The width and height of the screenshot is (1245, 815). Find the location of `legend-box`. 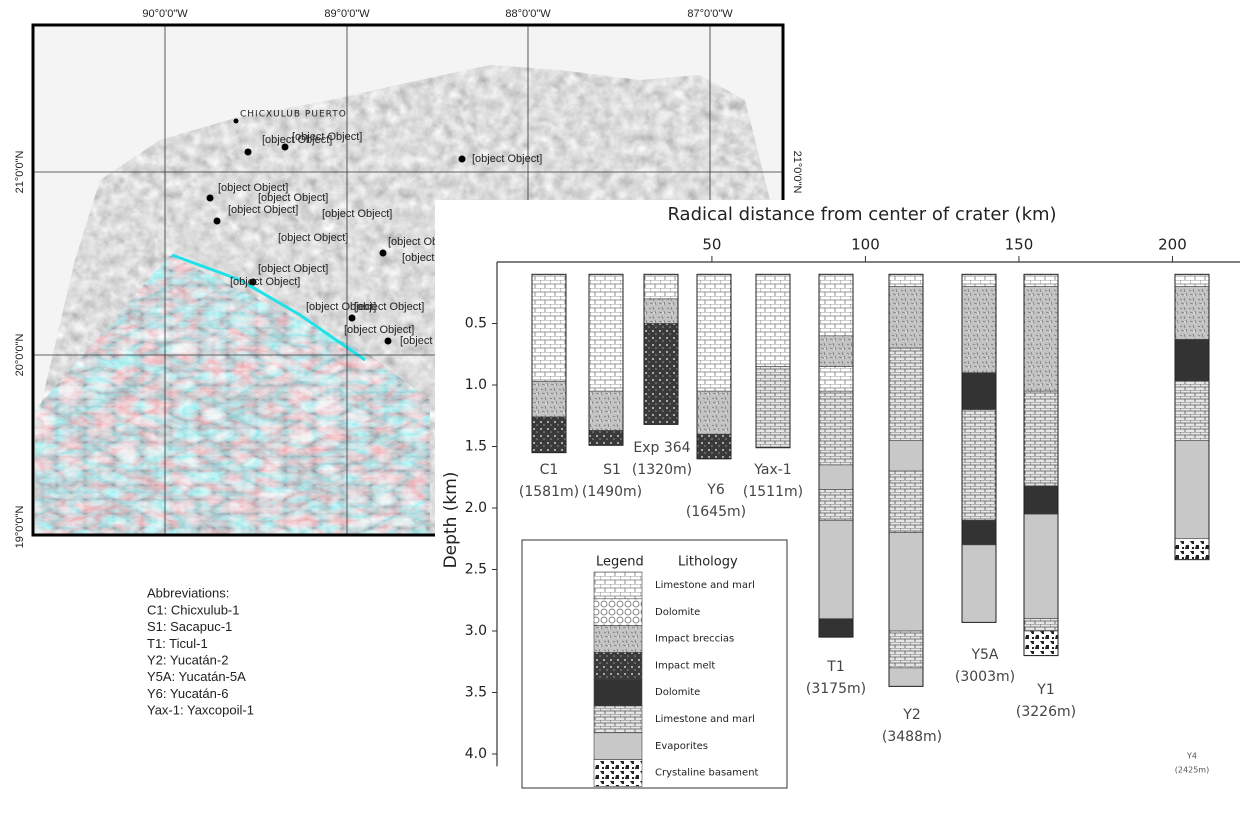

legend-box is located at coordinates (654, 664).